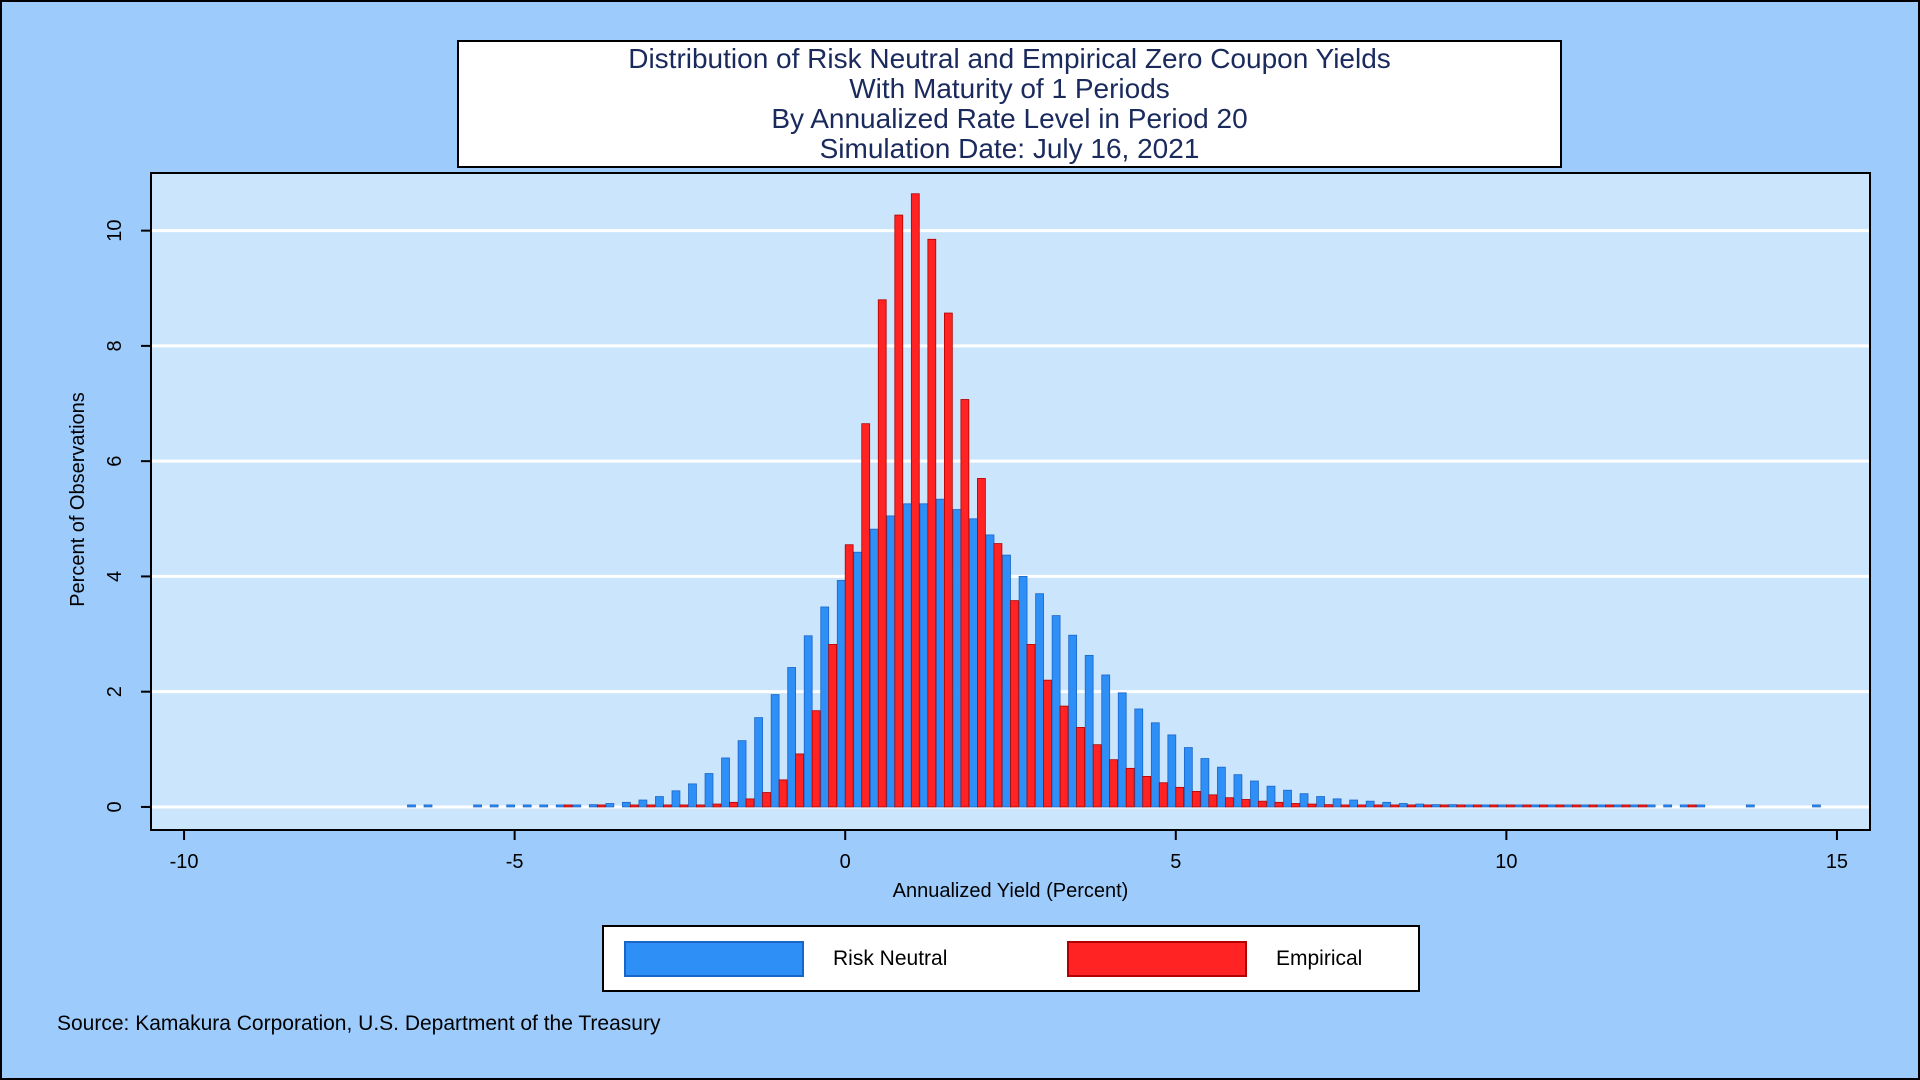 This screenshot has height=1080, width=1920. Describe the element at coordinates (1837, 862) in the screenshot. I see `x-tick-label-15: 15` at that location.